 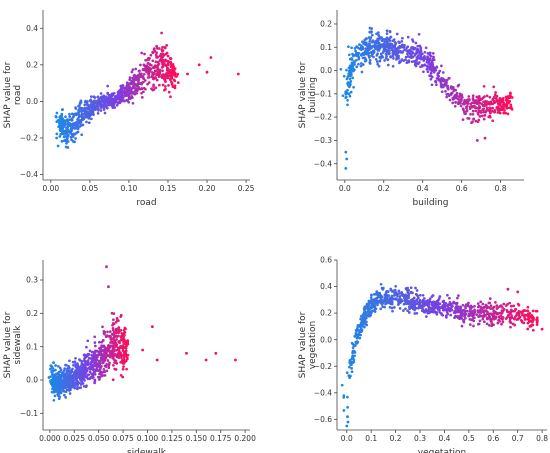 What do you see at coordinates (32, 280) in the screenshot?
I see `y-tick-label: 0.3` at bounding box center [32, 280].